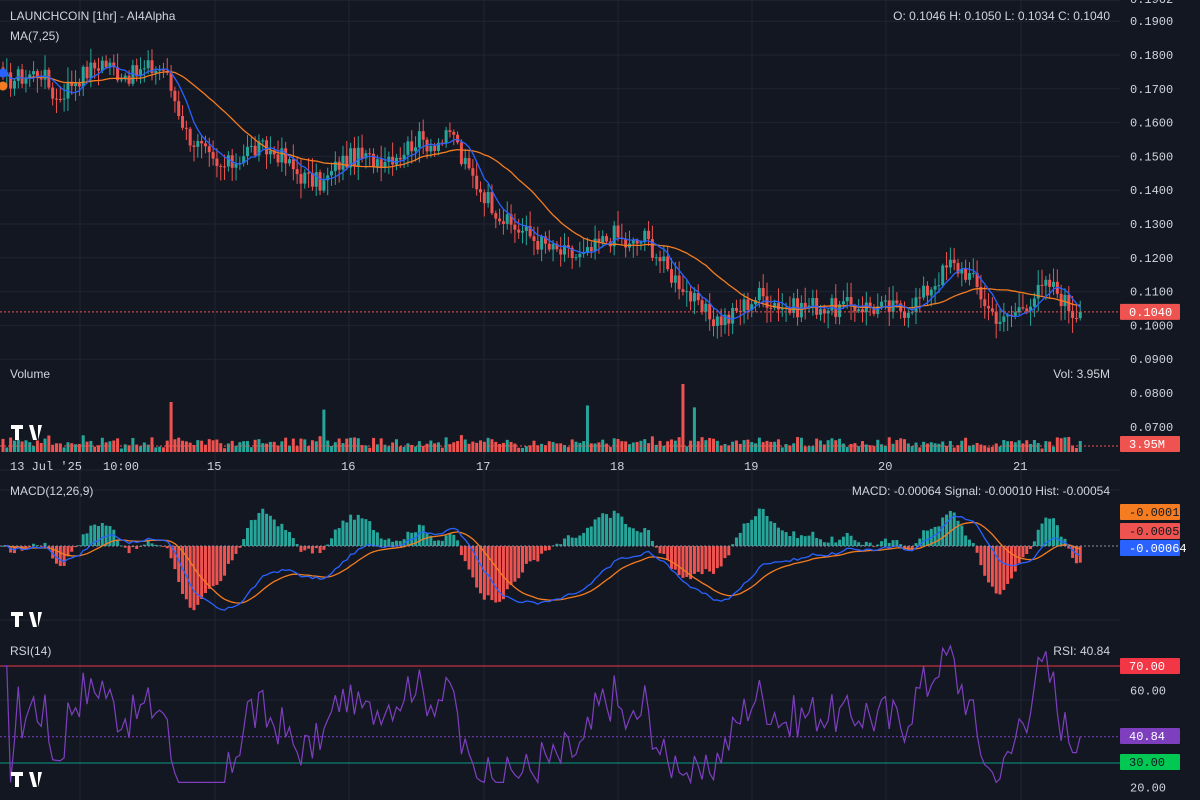 The image size is (1200, 800). Describe the element at coordinates (93, 16) in the screenshot. I see `chart-title: LAUNCHCOIN [1hr] - AI4Alpha` at that location.